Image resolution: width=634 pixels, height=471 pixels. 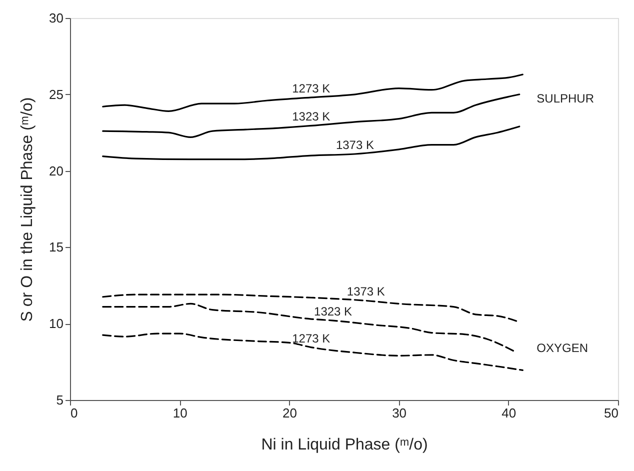 What do you see at coordinates (611, 413) in the screenshot?
I see `x-tick-label: 50` at bounding box center [611, 413].